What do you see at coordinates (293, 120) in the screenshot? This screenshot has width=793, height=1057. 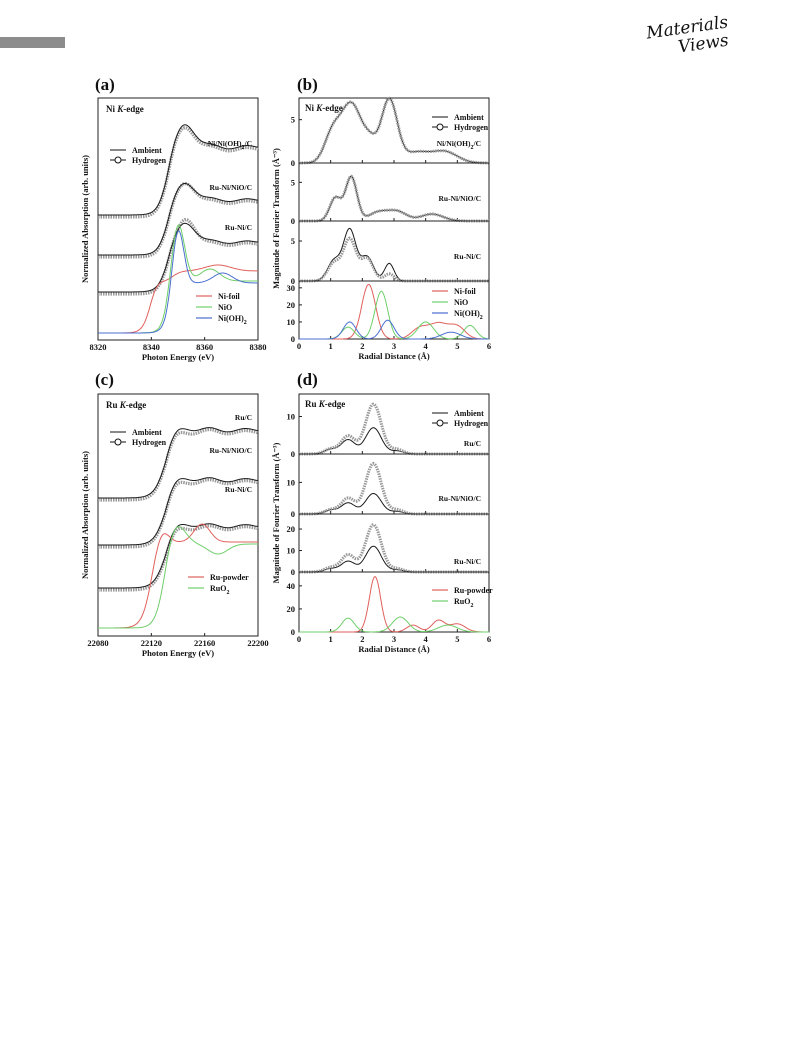 I see `y-tick-label: 5` at bounding box center [293, 120].